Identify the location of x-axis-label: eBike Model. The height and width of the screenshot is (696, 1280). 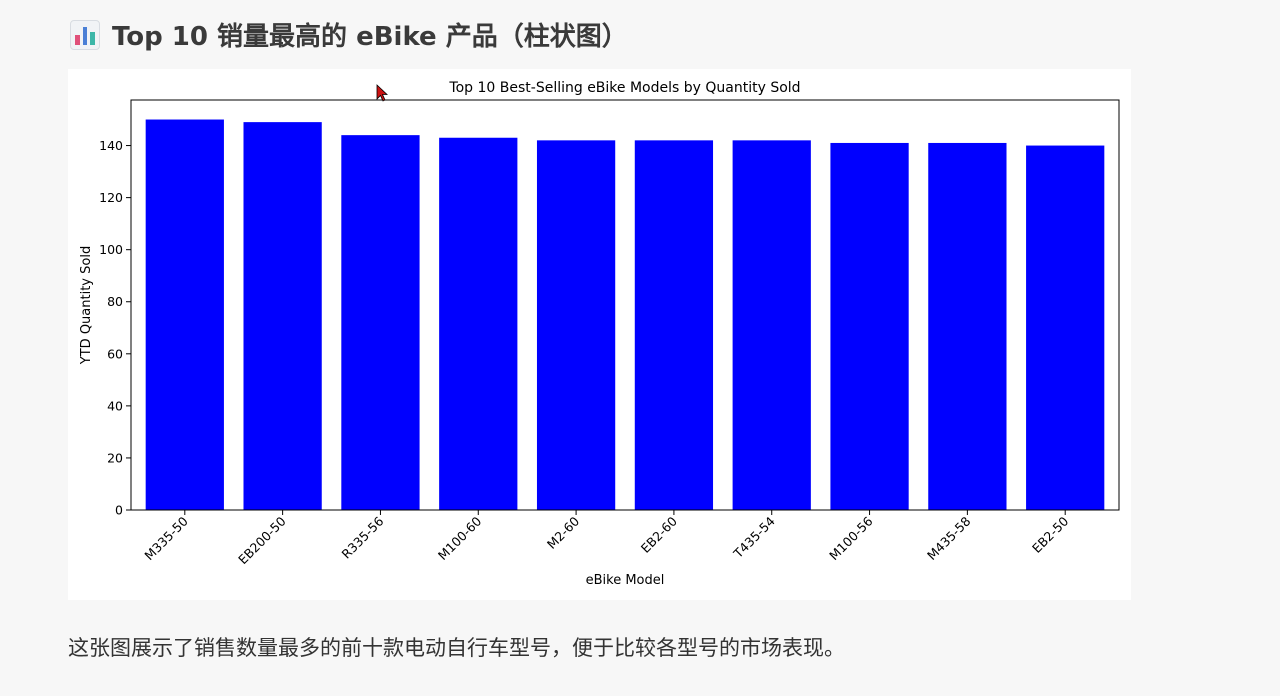
(625, 580).